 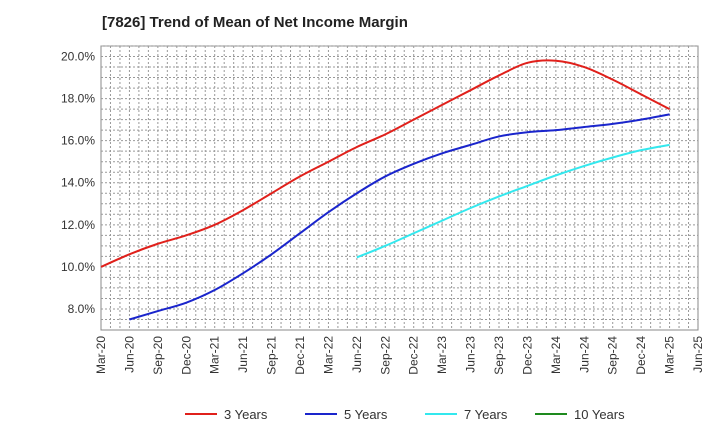 What do you see at coordinates (82, 309) in the screenshot?
I see `y-tick-label: 8.0%` at bounding box center [82, 309].